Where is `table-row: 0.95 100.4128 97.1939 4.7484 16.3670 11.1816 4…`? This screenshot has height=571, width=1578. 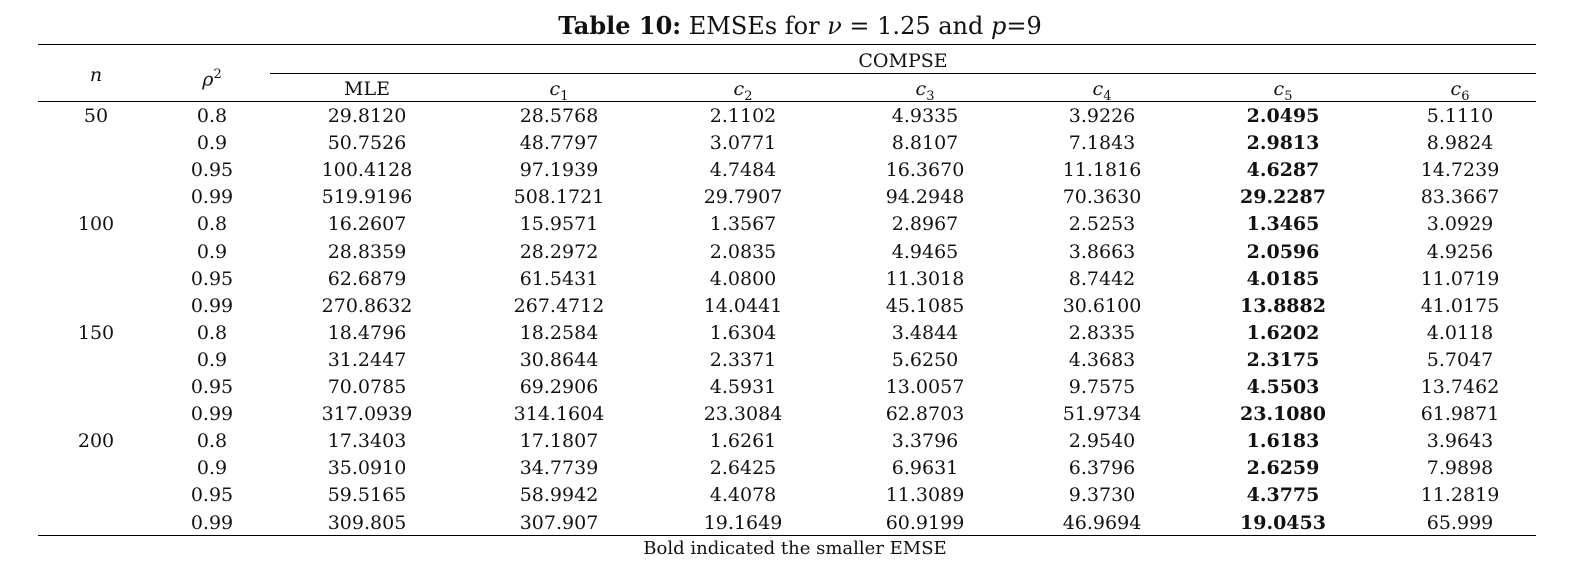
table-row: 0.95 100.4128 97.1939 4.7484 16.3670 11.1816 4… is located at coordinates (789, 170).